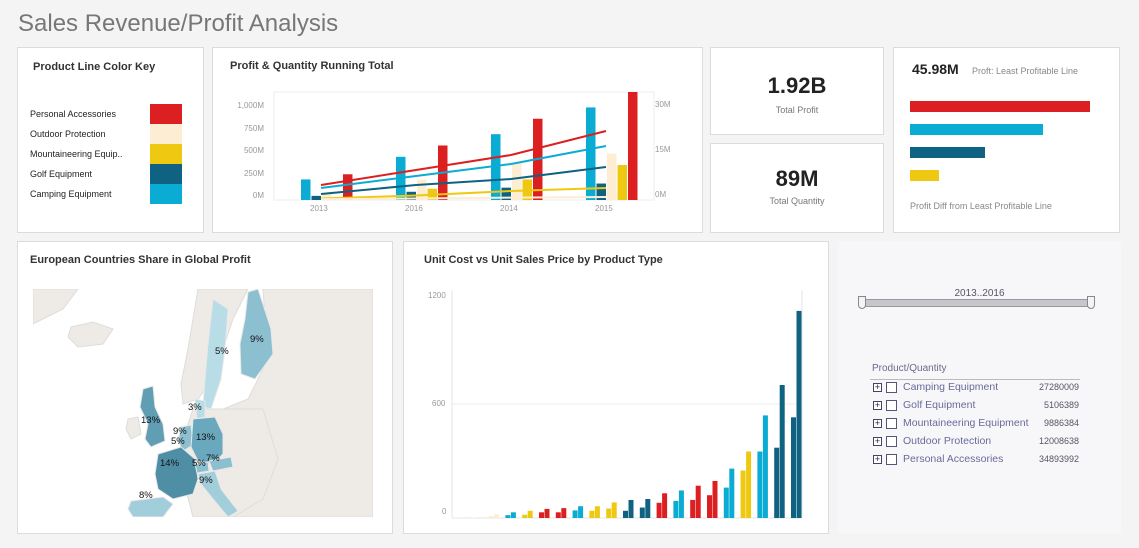 The image size is (1139, 548). What do you see at coordinates (862, 302) in the screenshot?
I see `slider-handle-left` at bounding box center [862, 302].